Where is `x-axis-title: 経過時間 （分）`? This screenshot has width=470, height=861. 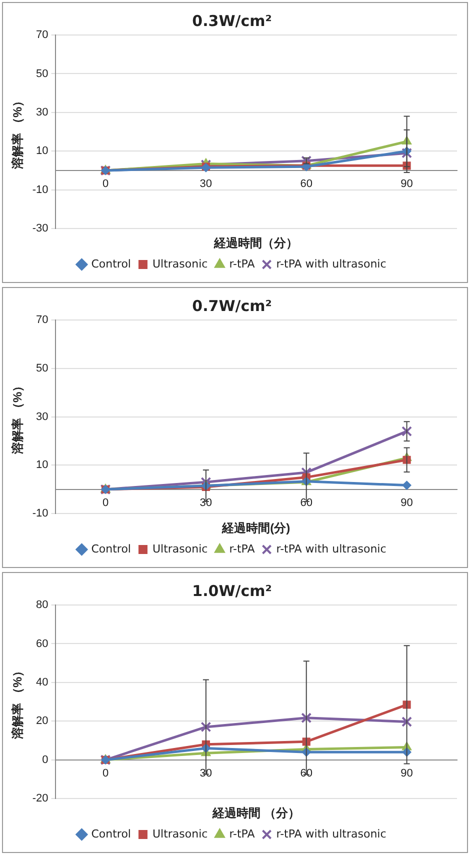 x-axis-title: 経過時間 （分） is located at coordinates (255, 813).